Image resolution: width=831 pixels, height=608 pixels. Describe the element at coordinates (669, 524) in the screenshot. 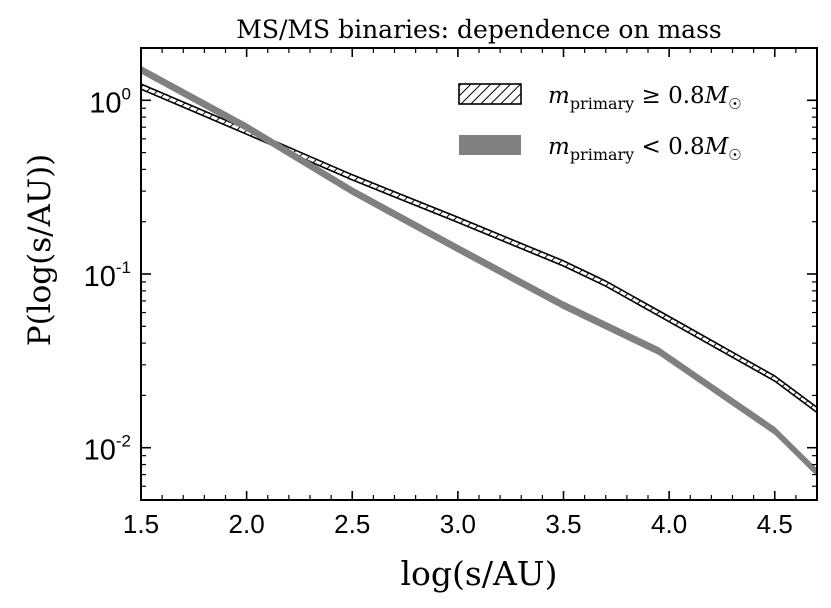

I see `x-tick-label: 4.0` at that location.